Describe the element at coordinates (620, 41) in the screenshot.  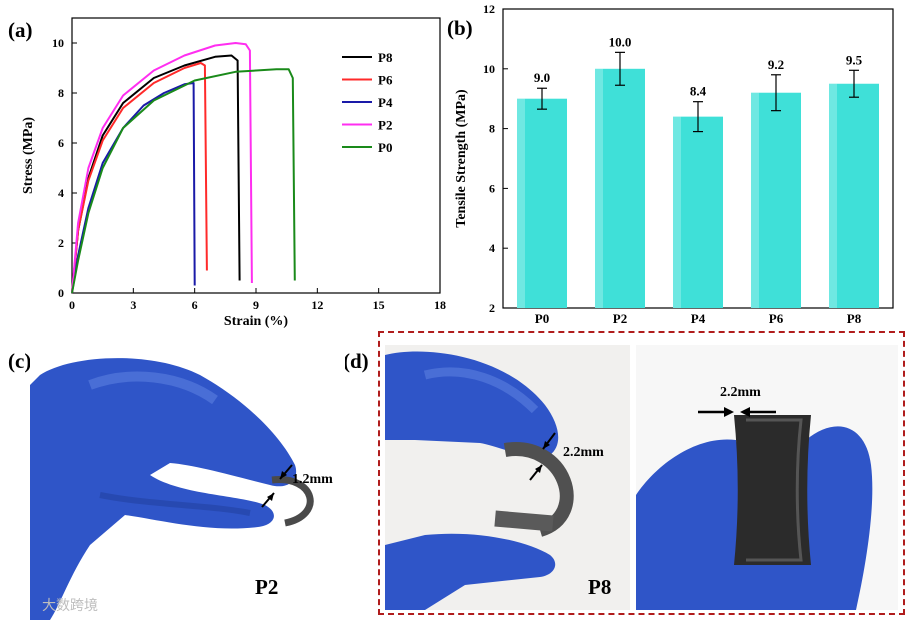
I see `bar-value-label: 10.0` at that location.